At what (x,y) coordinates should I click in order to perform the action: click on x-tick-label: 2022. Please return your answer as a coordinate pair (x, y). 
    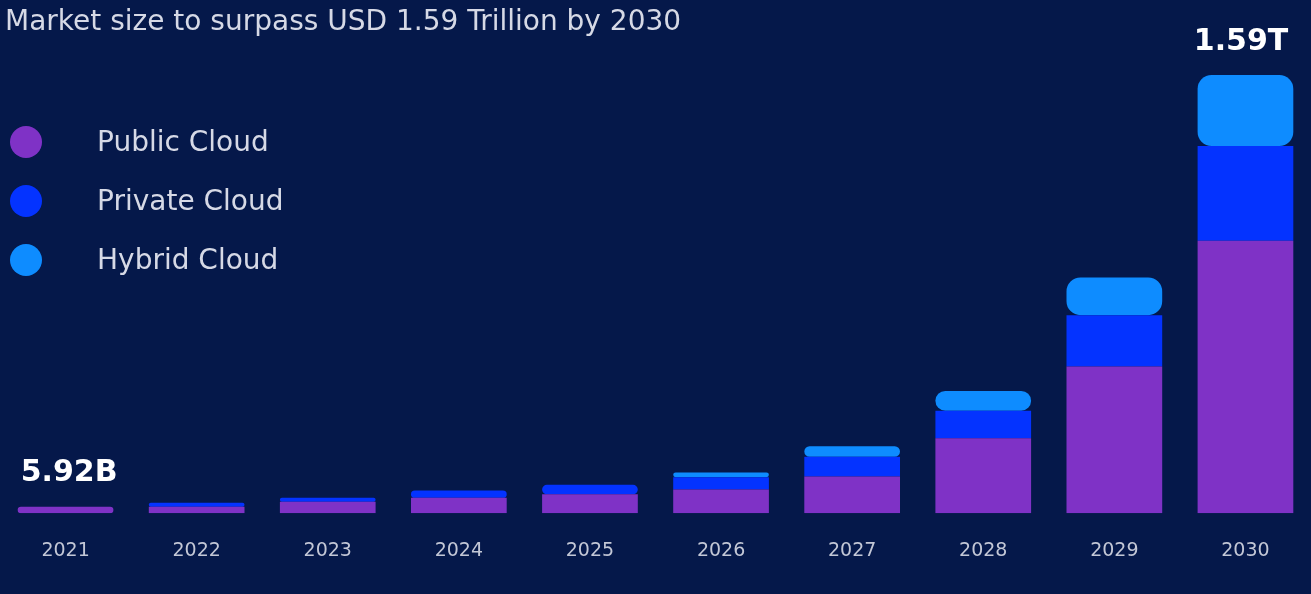
    Looking at the image, I should click on (196, 548).